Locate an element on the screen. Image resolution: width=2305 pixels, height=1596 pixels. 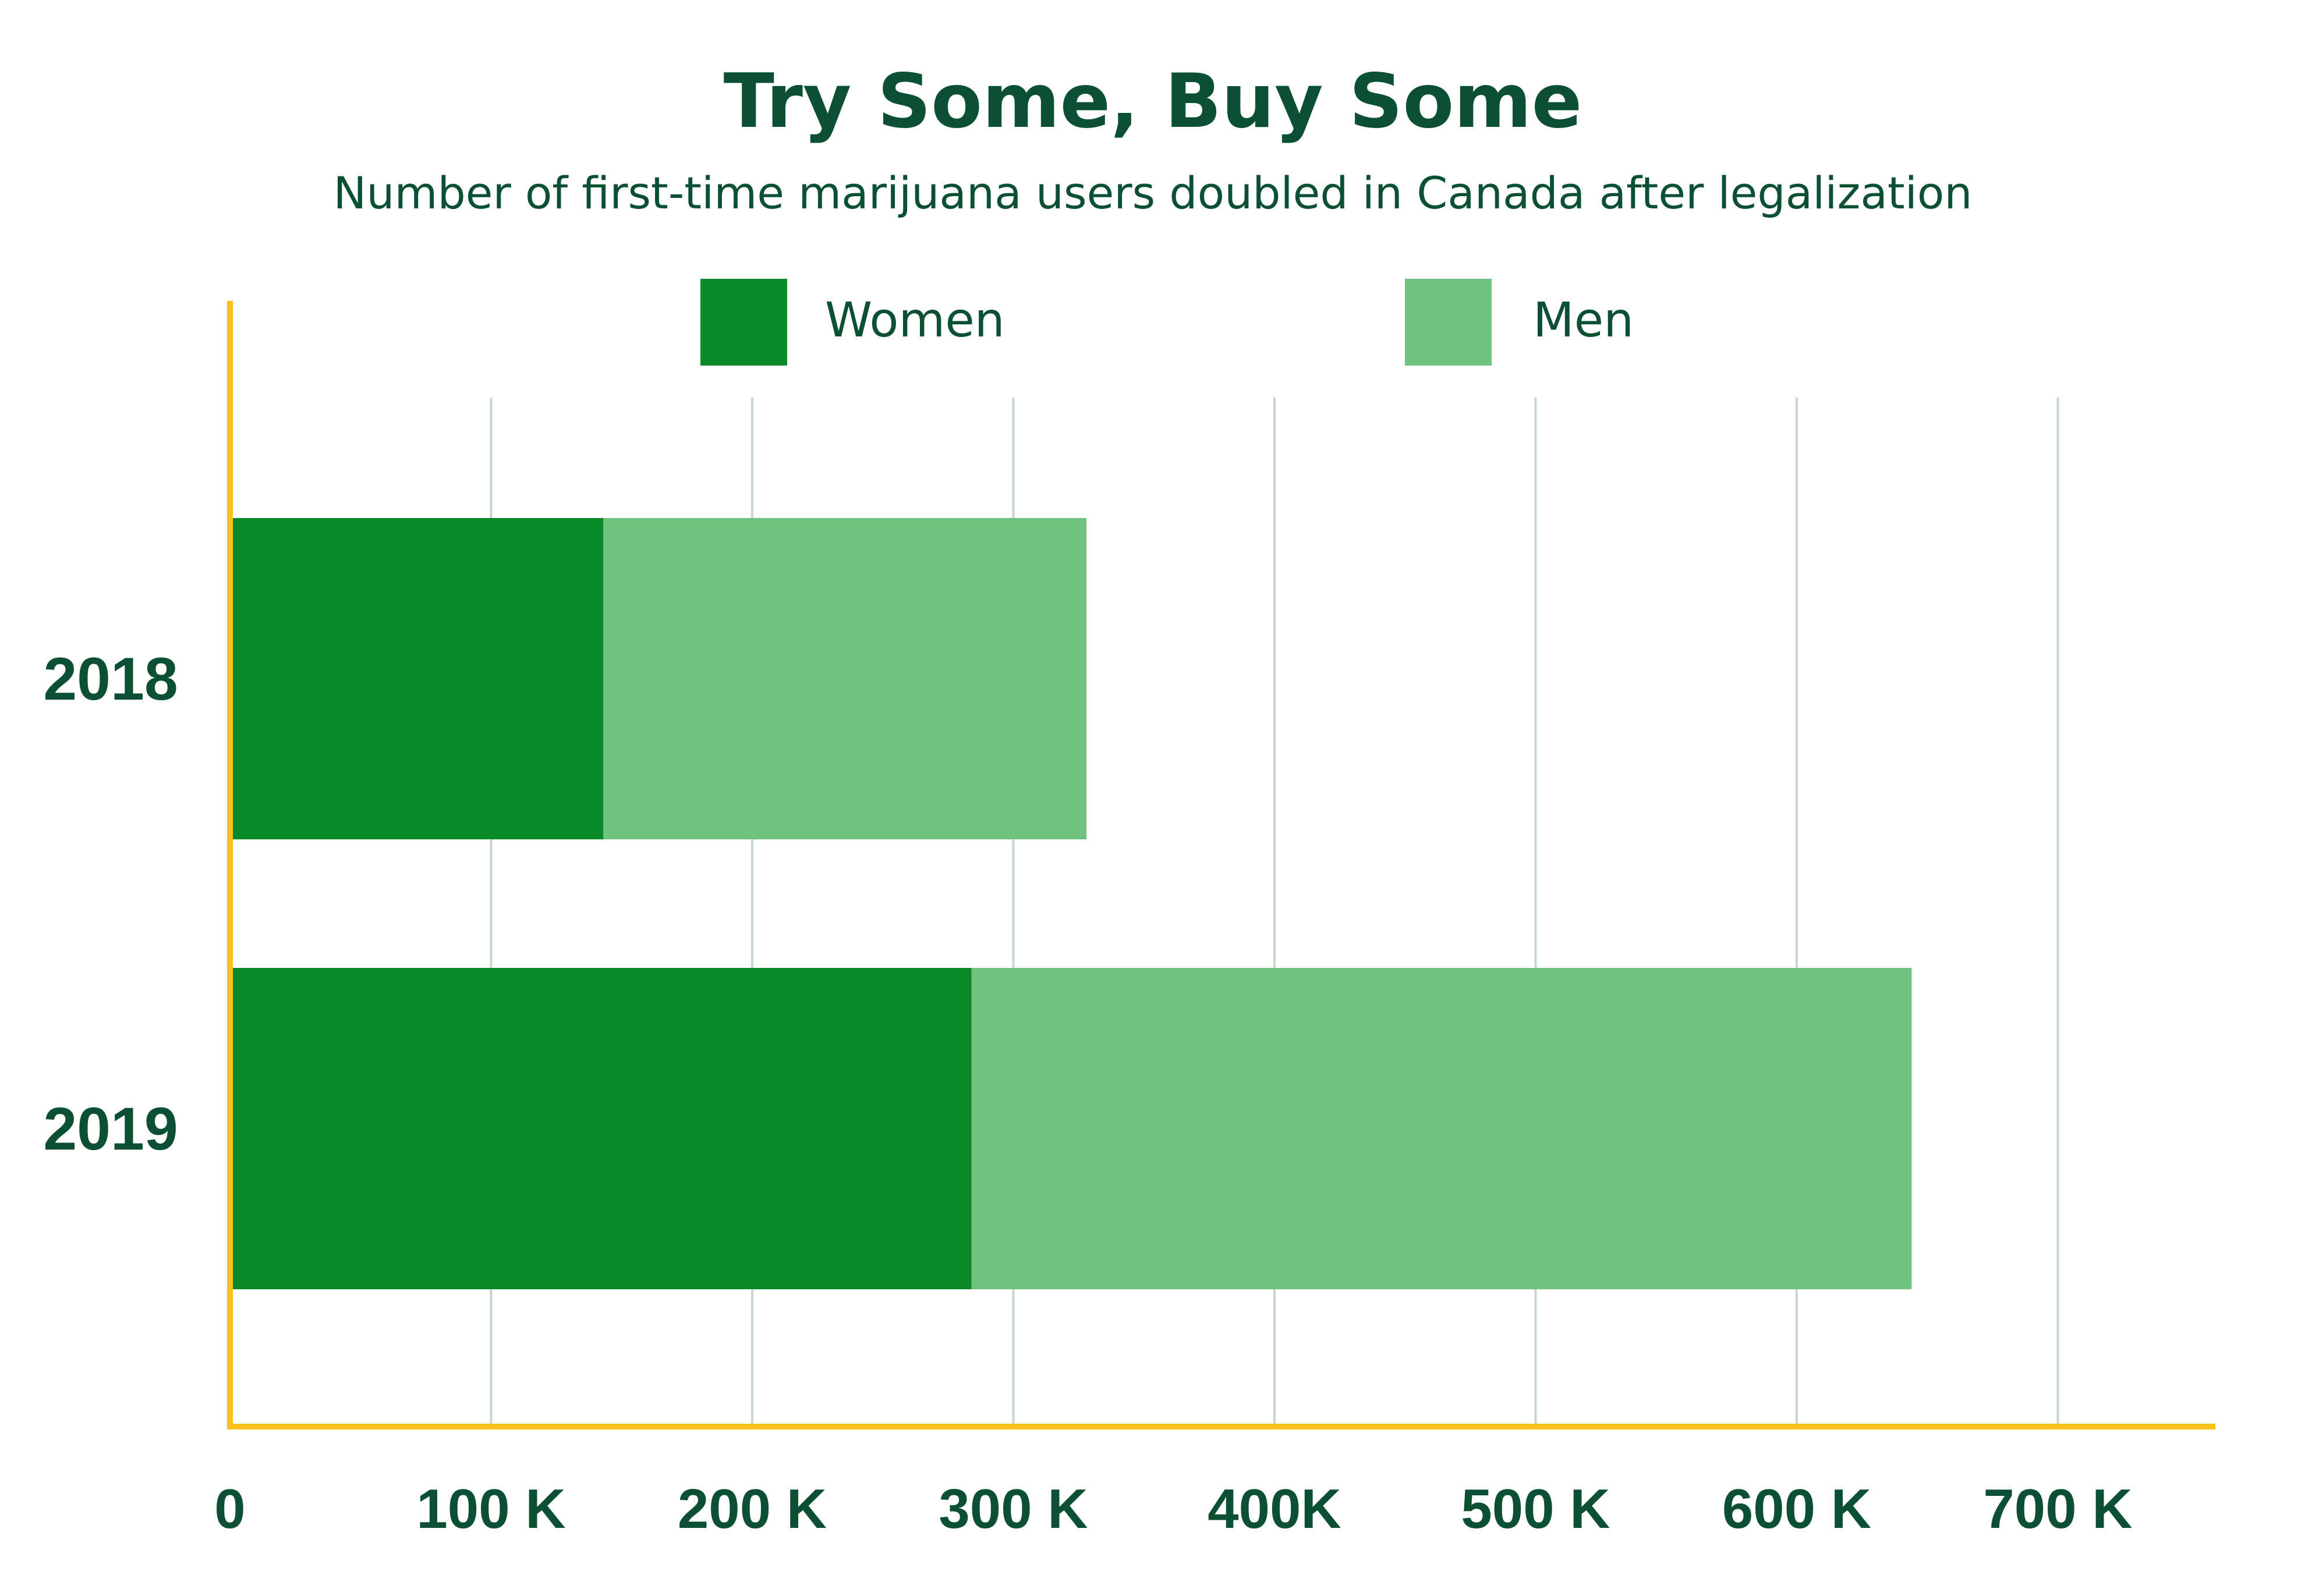
legend-label-women: Women is located at coordinates (915, 320).